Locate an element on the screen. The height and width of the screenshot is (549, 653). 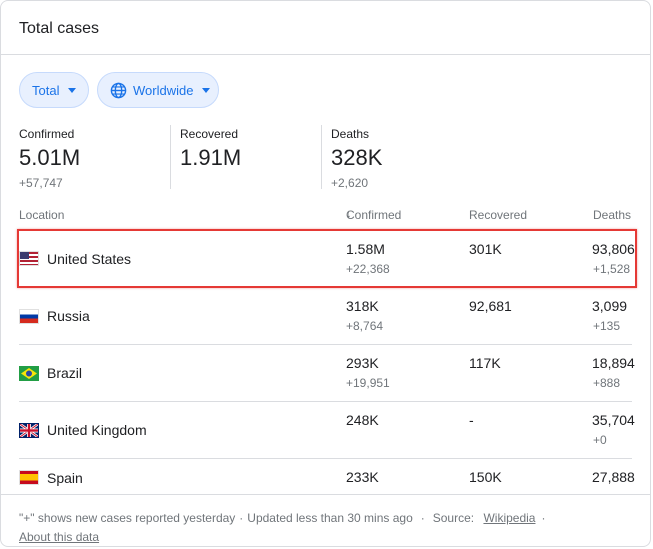
confirmed-value: 318K is located at coordinates (362, 306).